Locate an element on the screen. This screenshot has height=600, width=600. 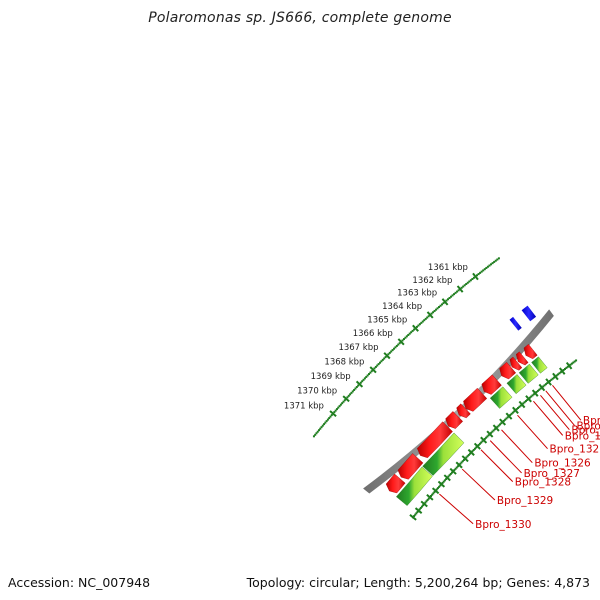
backbone-arc is located at coordinates (458, 401).